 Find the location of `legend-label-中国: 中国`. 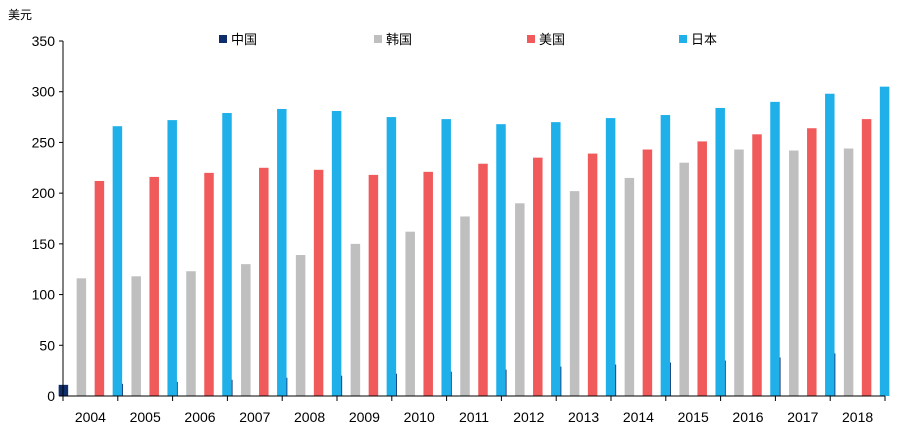

legend-label-中国: 中国 is located at coordinates (244, 40).